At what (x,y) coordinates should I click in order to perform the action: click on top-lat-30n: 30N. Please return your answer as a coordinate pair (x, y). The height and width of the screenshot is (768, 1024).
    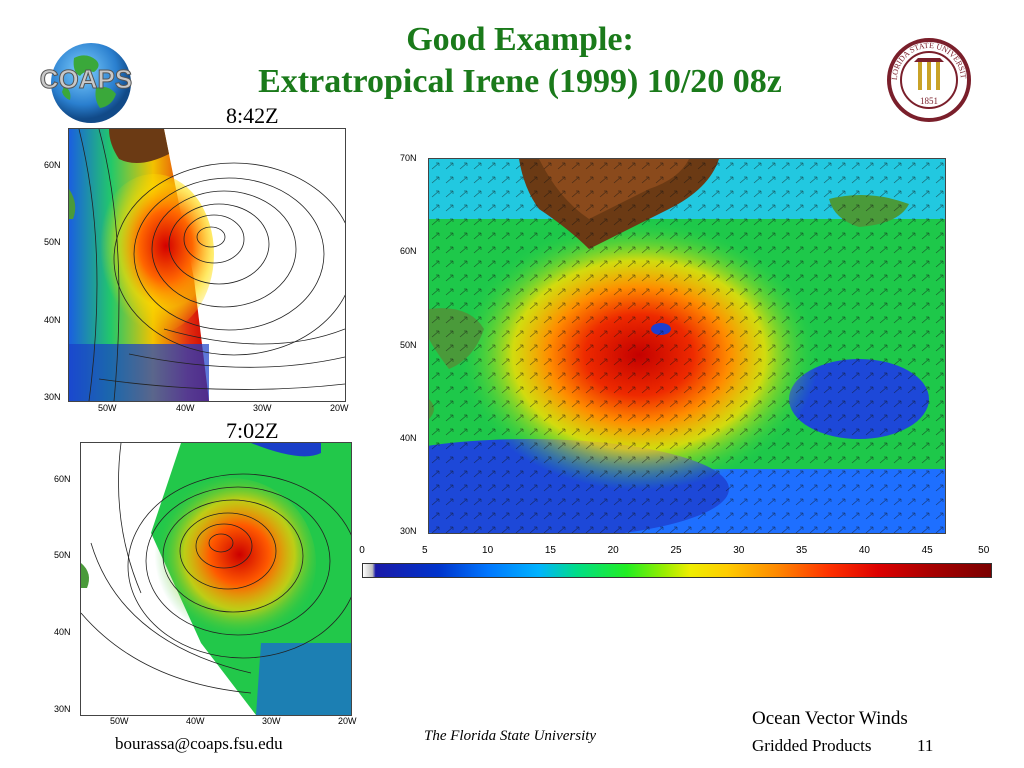
    Looking at the image, I should click on (52, 397).